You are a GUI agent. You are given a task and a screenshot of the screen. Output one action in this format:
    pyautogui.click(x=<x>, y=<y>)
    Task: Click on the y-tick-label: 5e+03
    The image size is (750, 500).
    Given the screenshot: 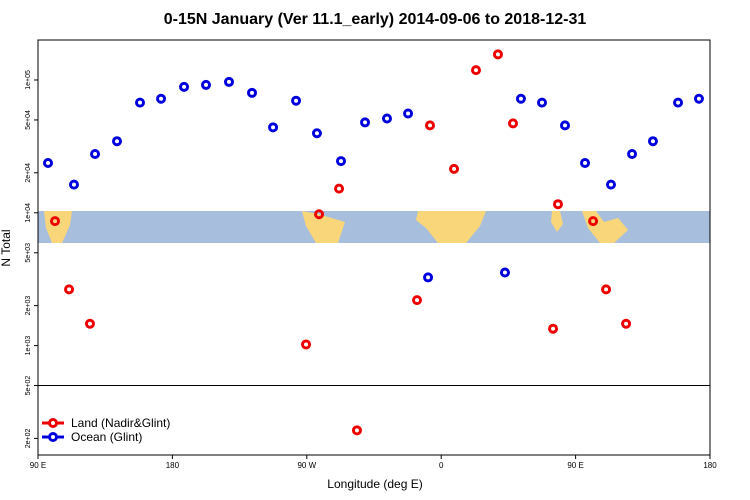 What is the action you would take?
    pyautogui.click(x=28, y=253)
    